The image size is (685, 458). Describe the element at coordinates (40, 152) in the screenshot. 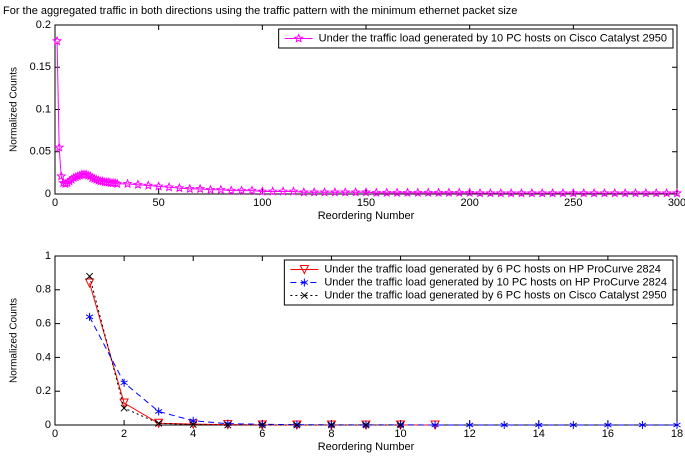

I see `y-tick-label: 0.05` at that location.